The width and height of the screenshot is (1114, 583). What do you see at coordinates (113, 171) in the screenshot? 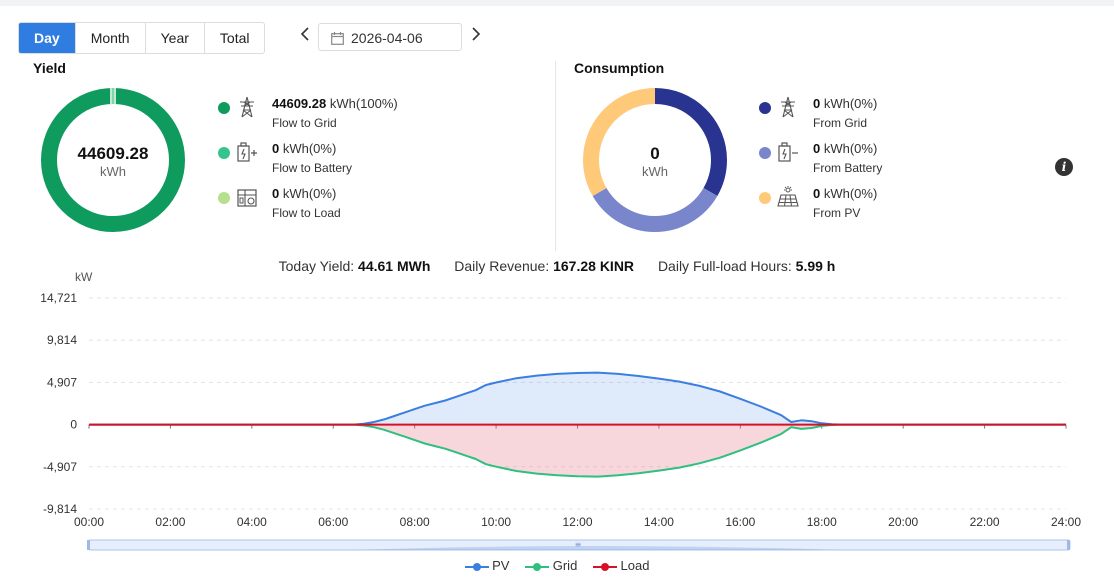
I see `yield-total-unit: kWh` at bounding box center [113, 171].